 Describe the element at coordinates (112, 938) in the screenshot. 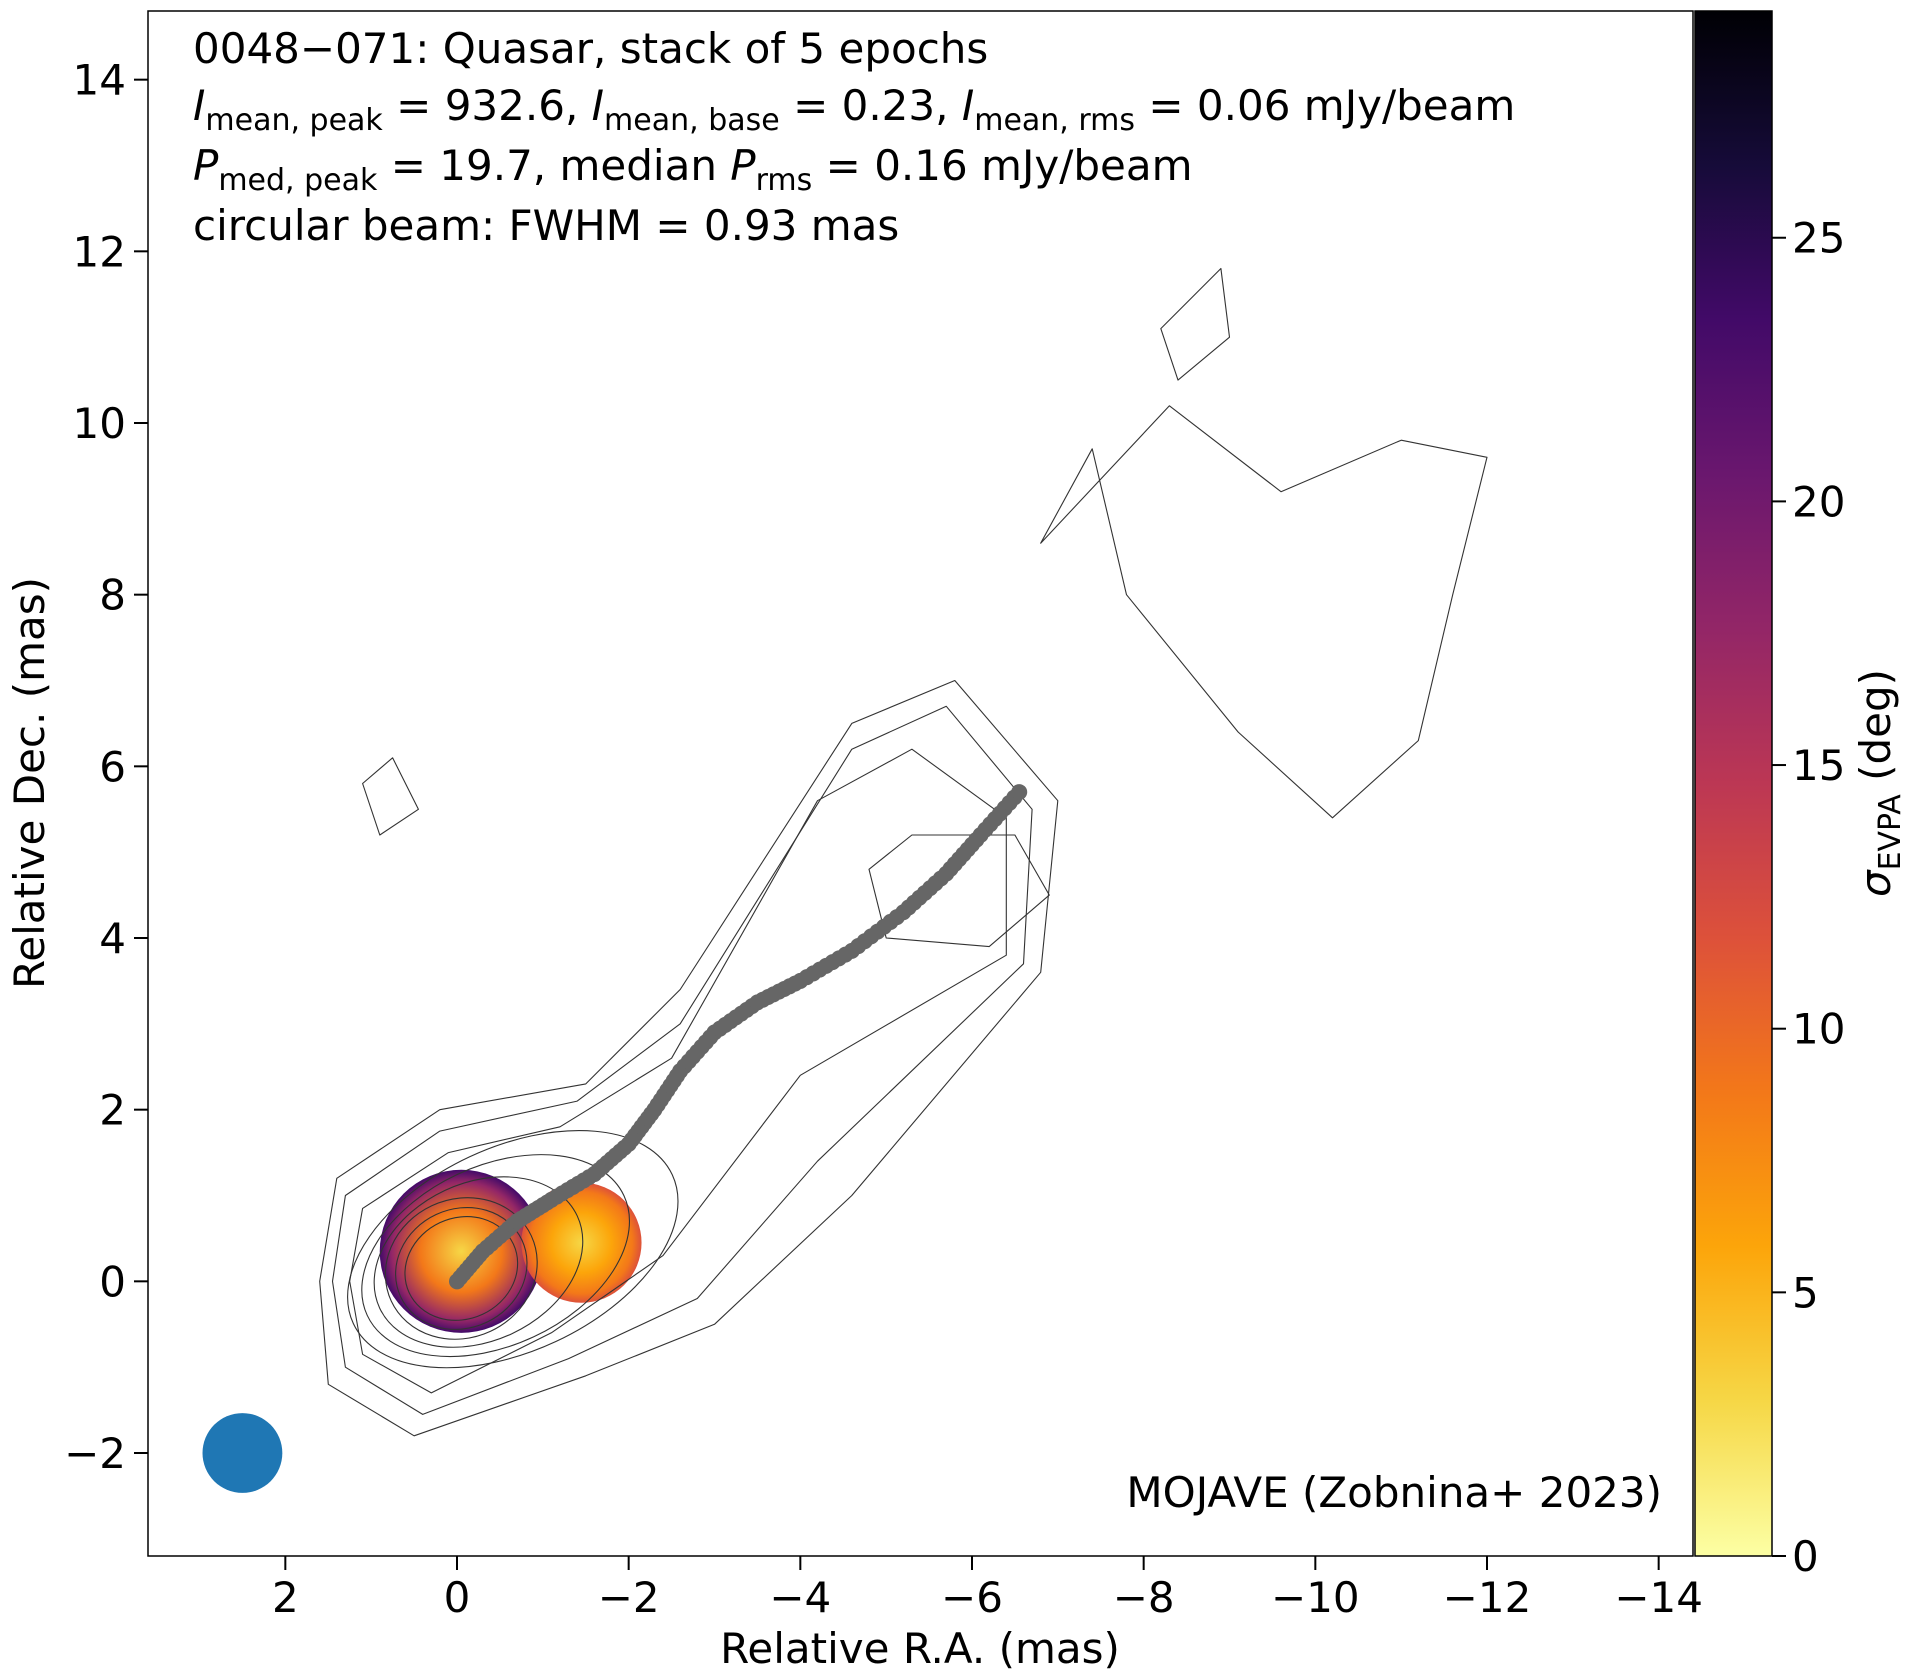

I see `y-tick-label: 4` at that location.